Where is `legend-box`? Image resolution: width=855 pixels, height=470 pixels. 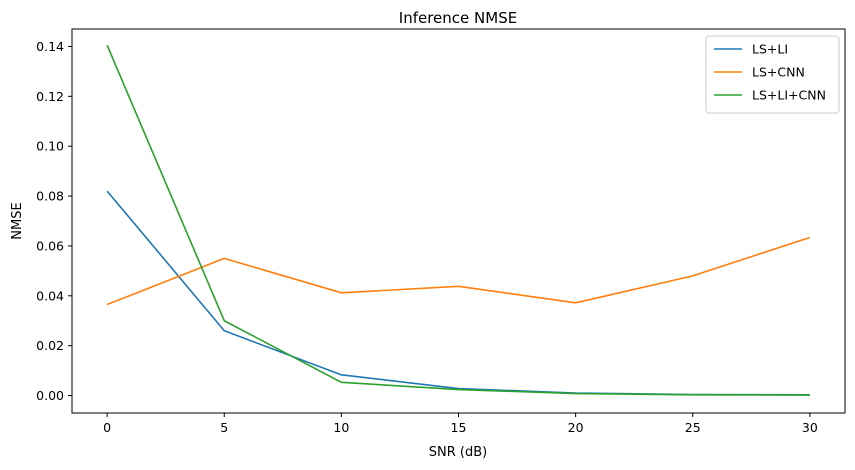 legend-box is located at coordinates (772, 74).